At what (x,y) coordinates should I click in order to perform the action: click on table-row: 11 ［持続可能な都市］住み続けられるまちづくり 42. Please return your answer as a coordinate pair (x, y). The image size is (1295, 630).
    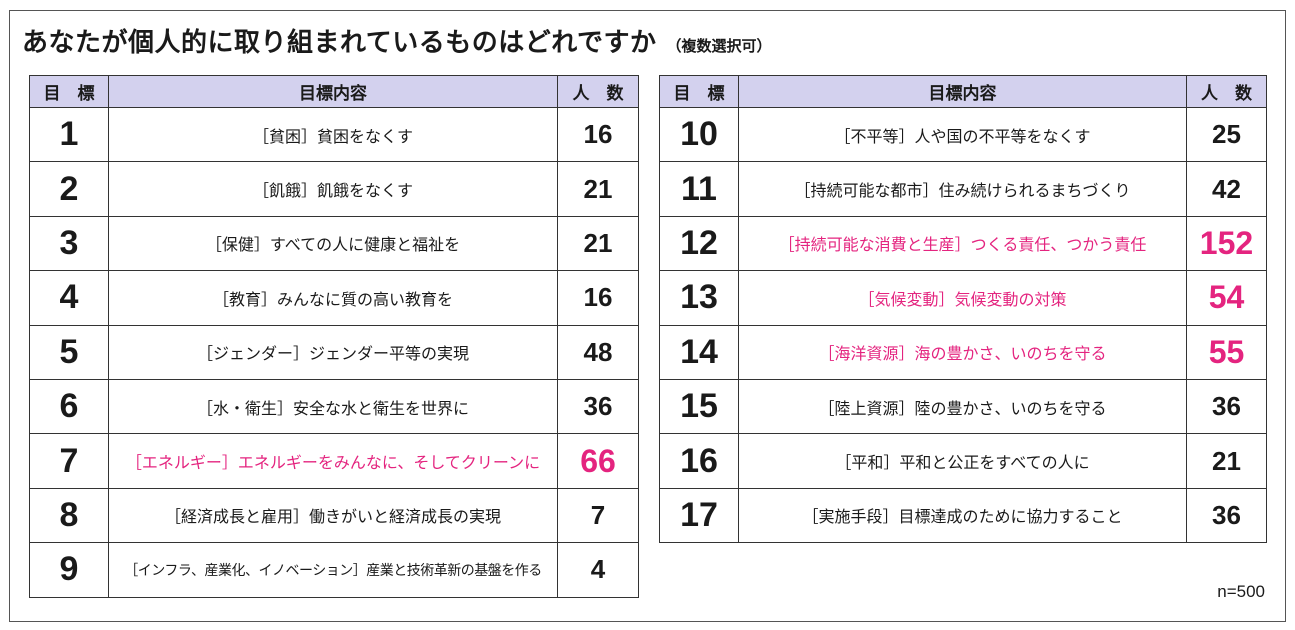
    Looking at the image, I should click on (963, 189).